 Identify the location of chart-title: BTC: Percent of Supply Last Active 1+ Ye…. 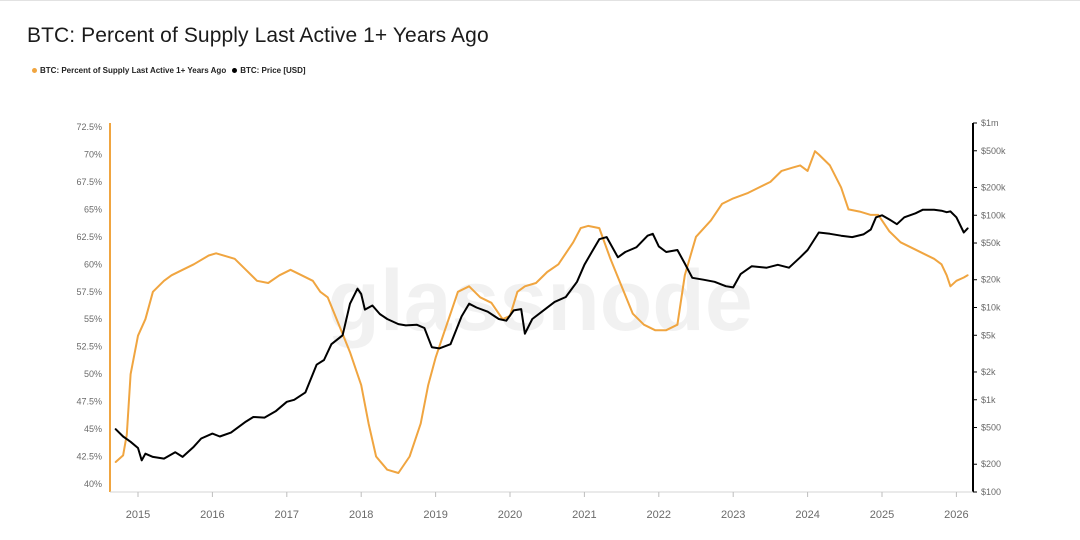
(258, 35).